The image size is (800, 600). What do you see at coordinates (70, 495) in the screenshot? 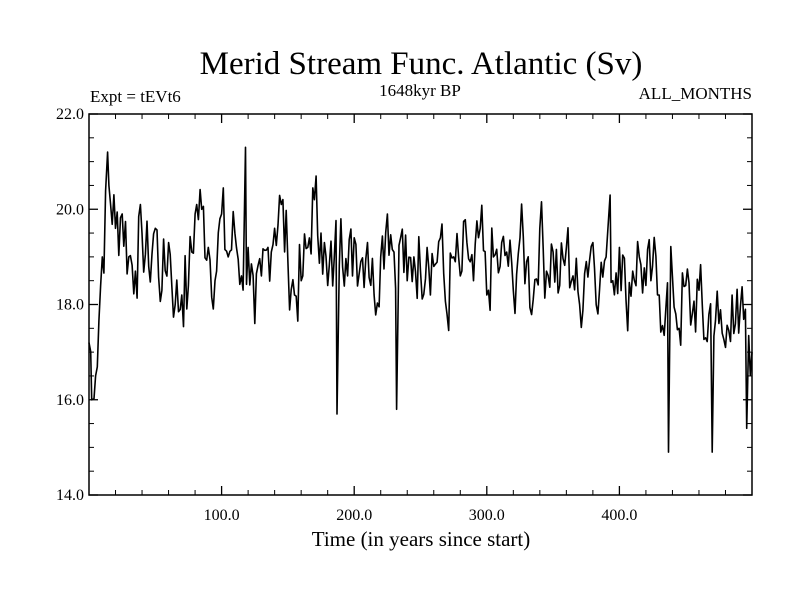
I see `y-tick-label: 14.0` at bounding box center [70, 495].